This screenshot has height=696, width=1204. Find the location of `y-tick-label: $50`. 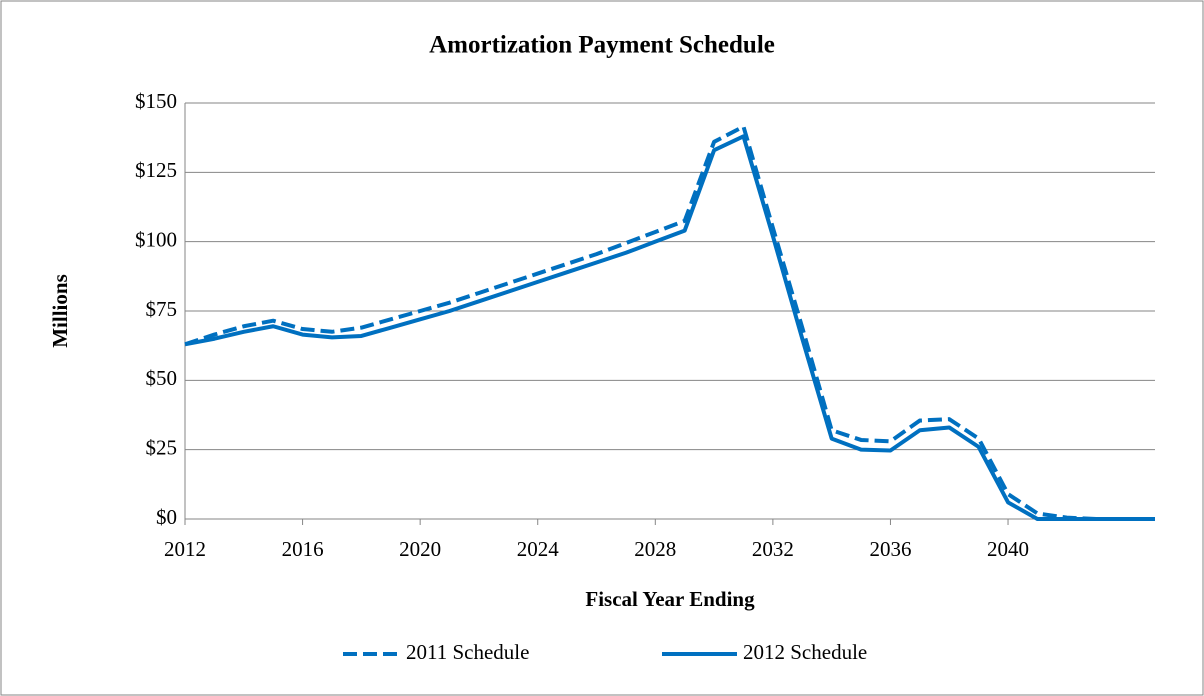

y-tick-label: $50 is located at coordinates (162, 378).